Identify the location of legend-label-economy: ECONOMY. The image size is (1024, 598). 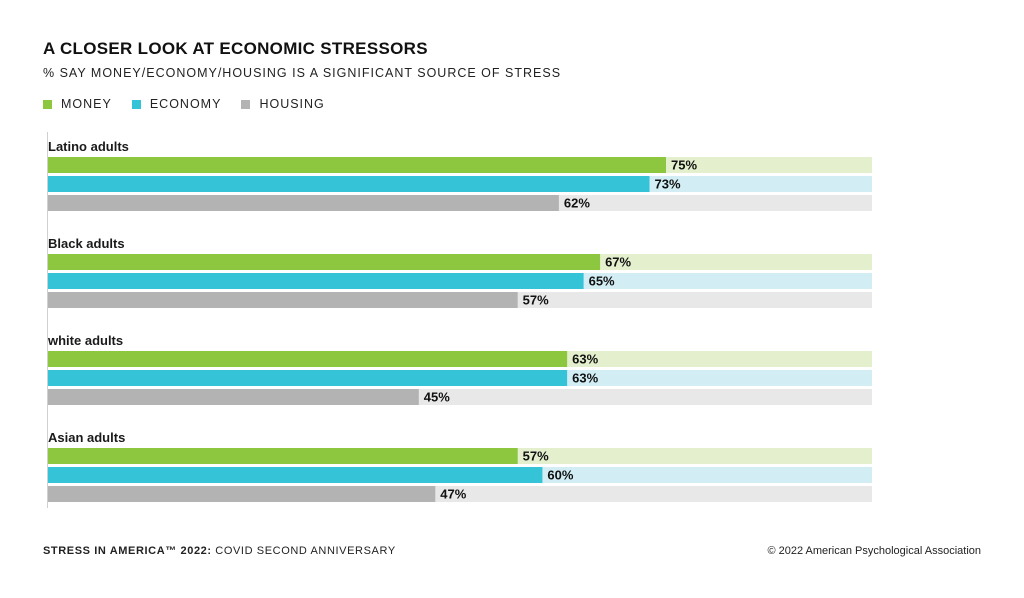
(185, 104).